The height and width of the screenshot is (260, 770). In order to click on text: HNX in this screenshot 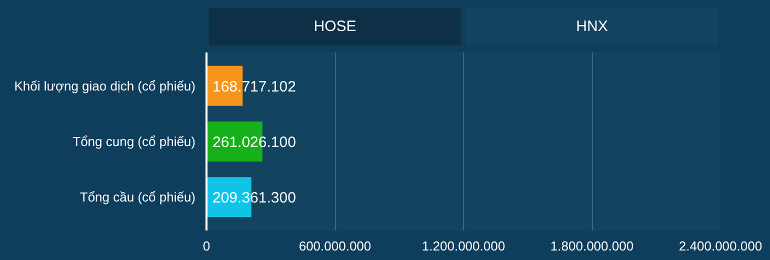, I will do `click(592, 26)`.